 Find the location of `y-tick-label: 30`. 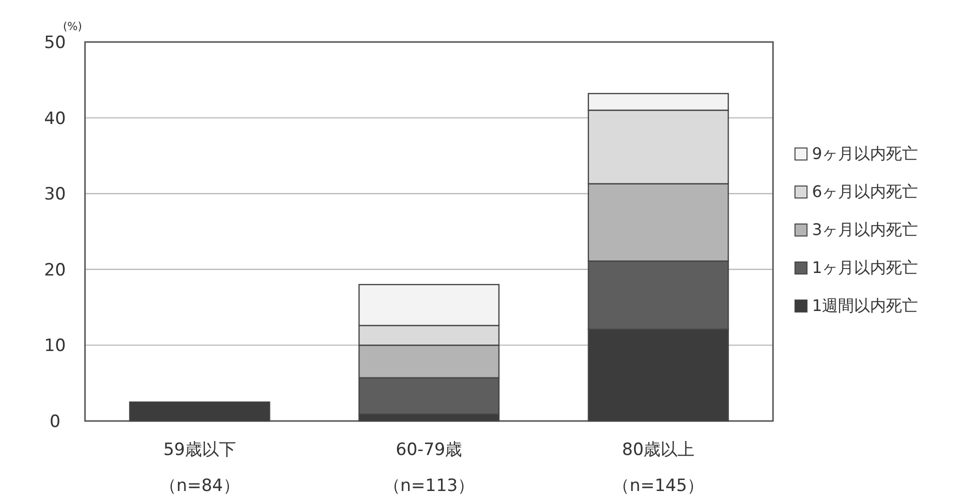

y-tick-label: 30 is located at coordinates (55, 194).